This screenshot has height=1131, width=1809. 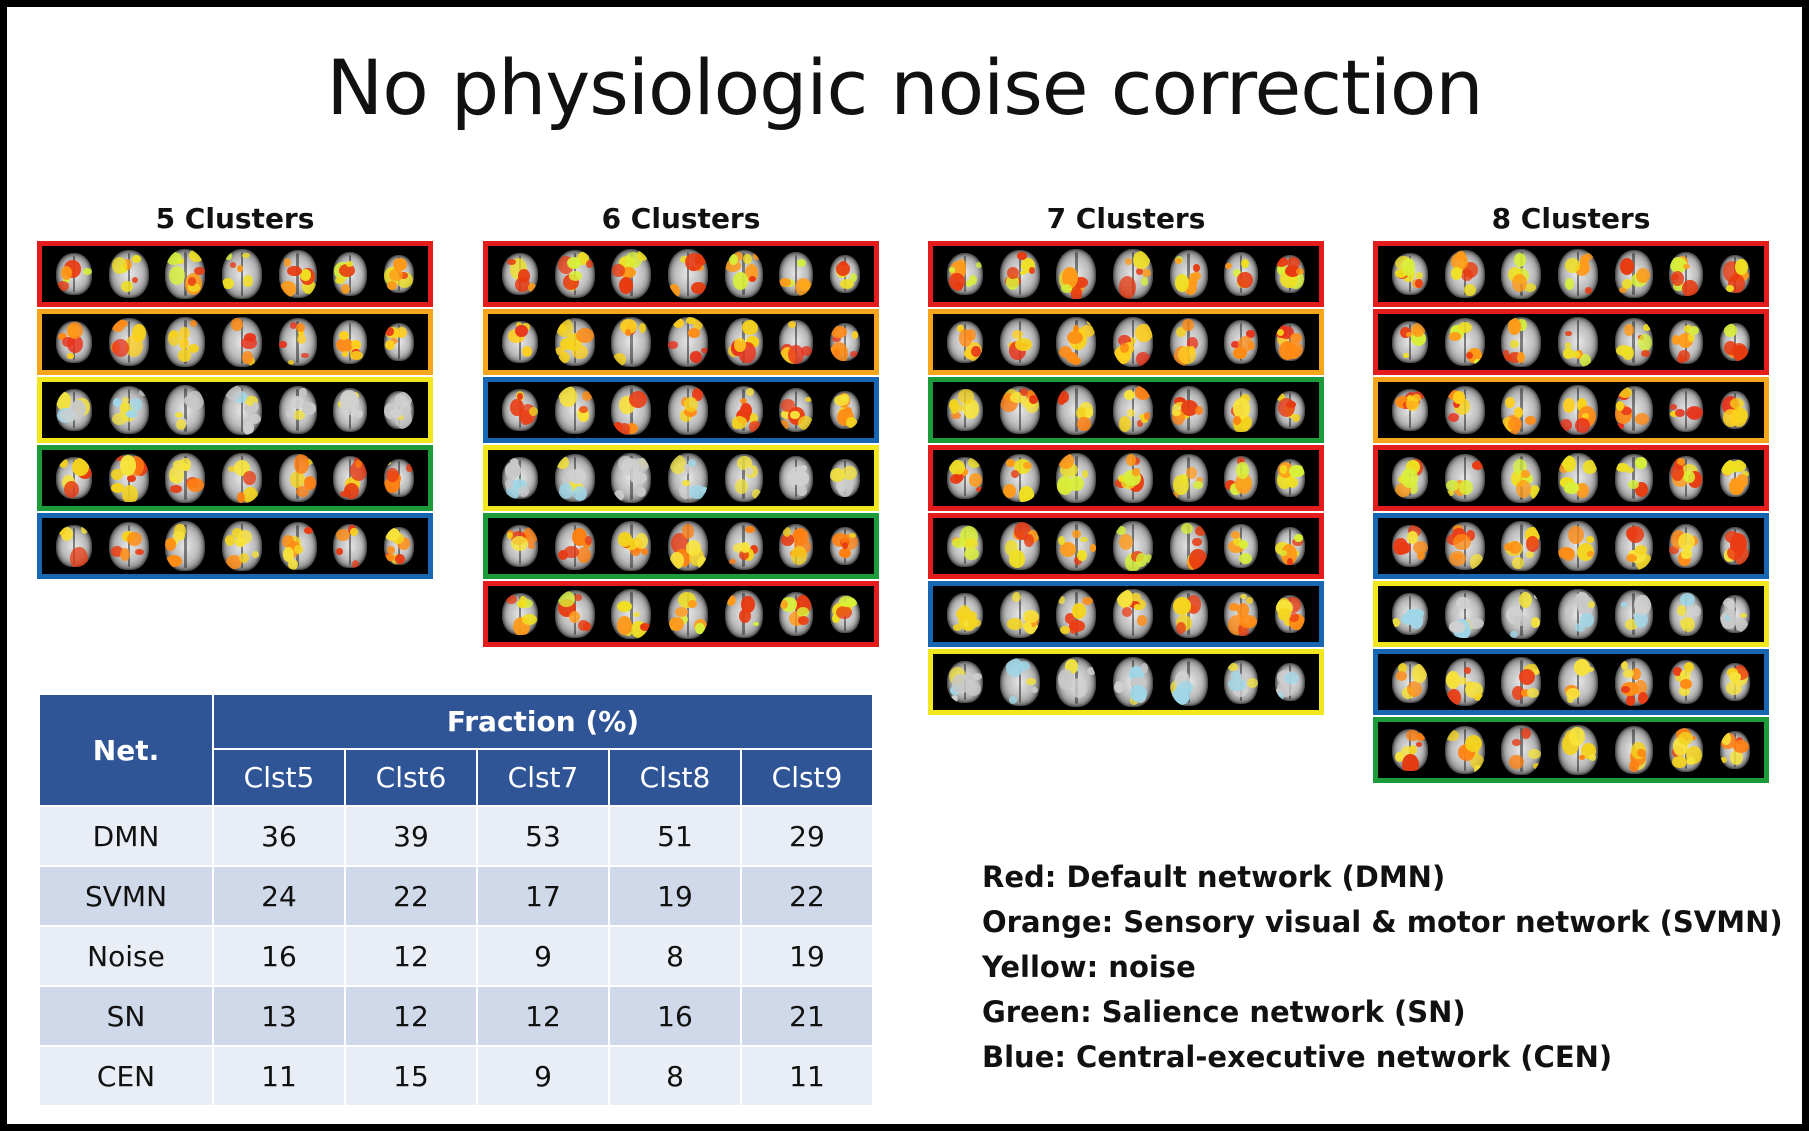 I want to click on value-cell: 15, so click(x=411, y=1076).